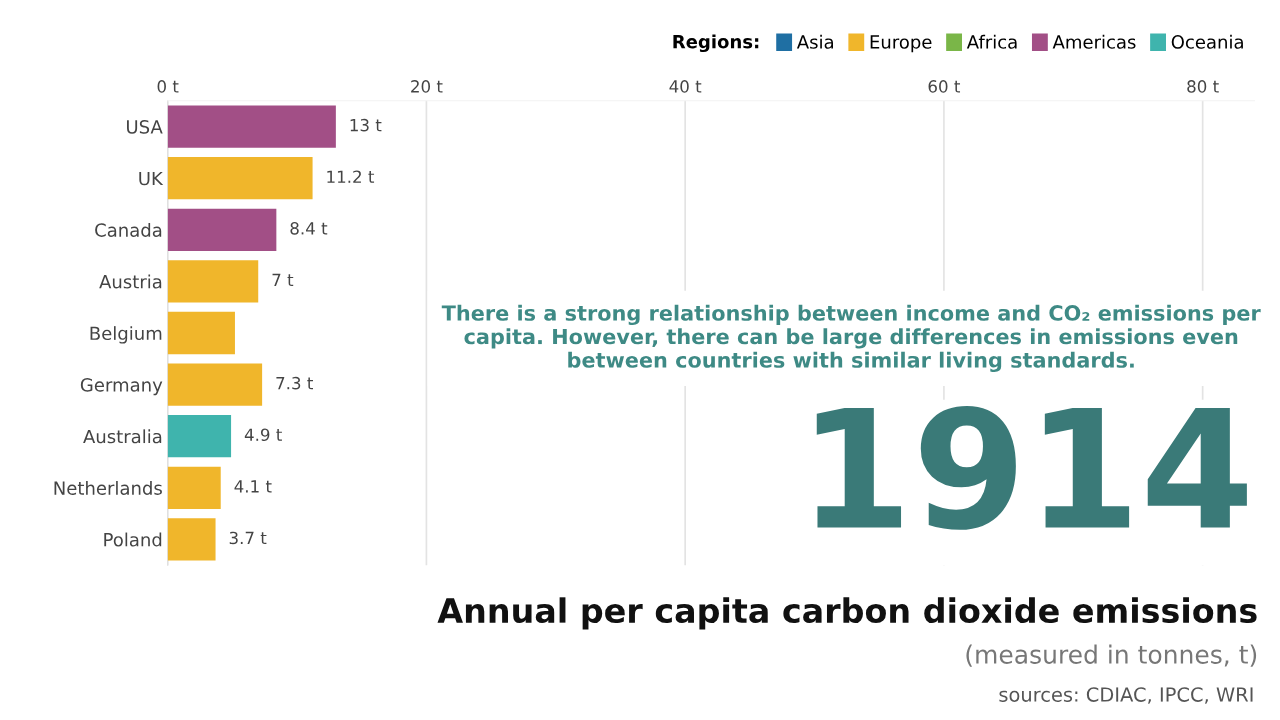 This screenshot has width=1280, height=720. Describe the element at coordinates (901, 44) in the screenshot. I see `legend-label: Europe` at that location.